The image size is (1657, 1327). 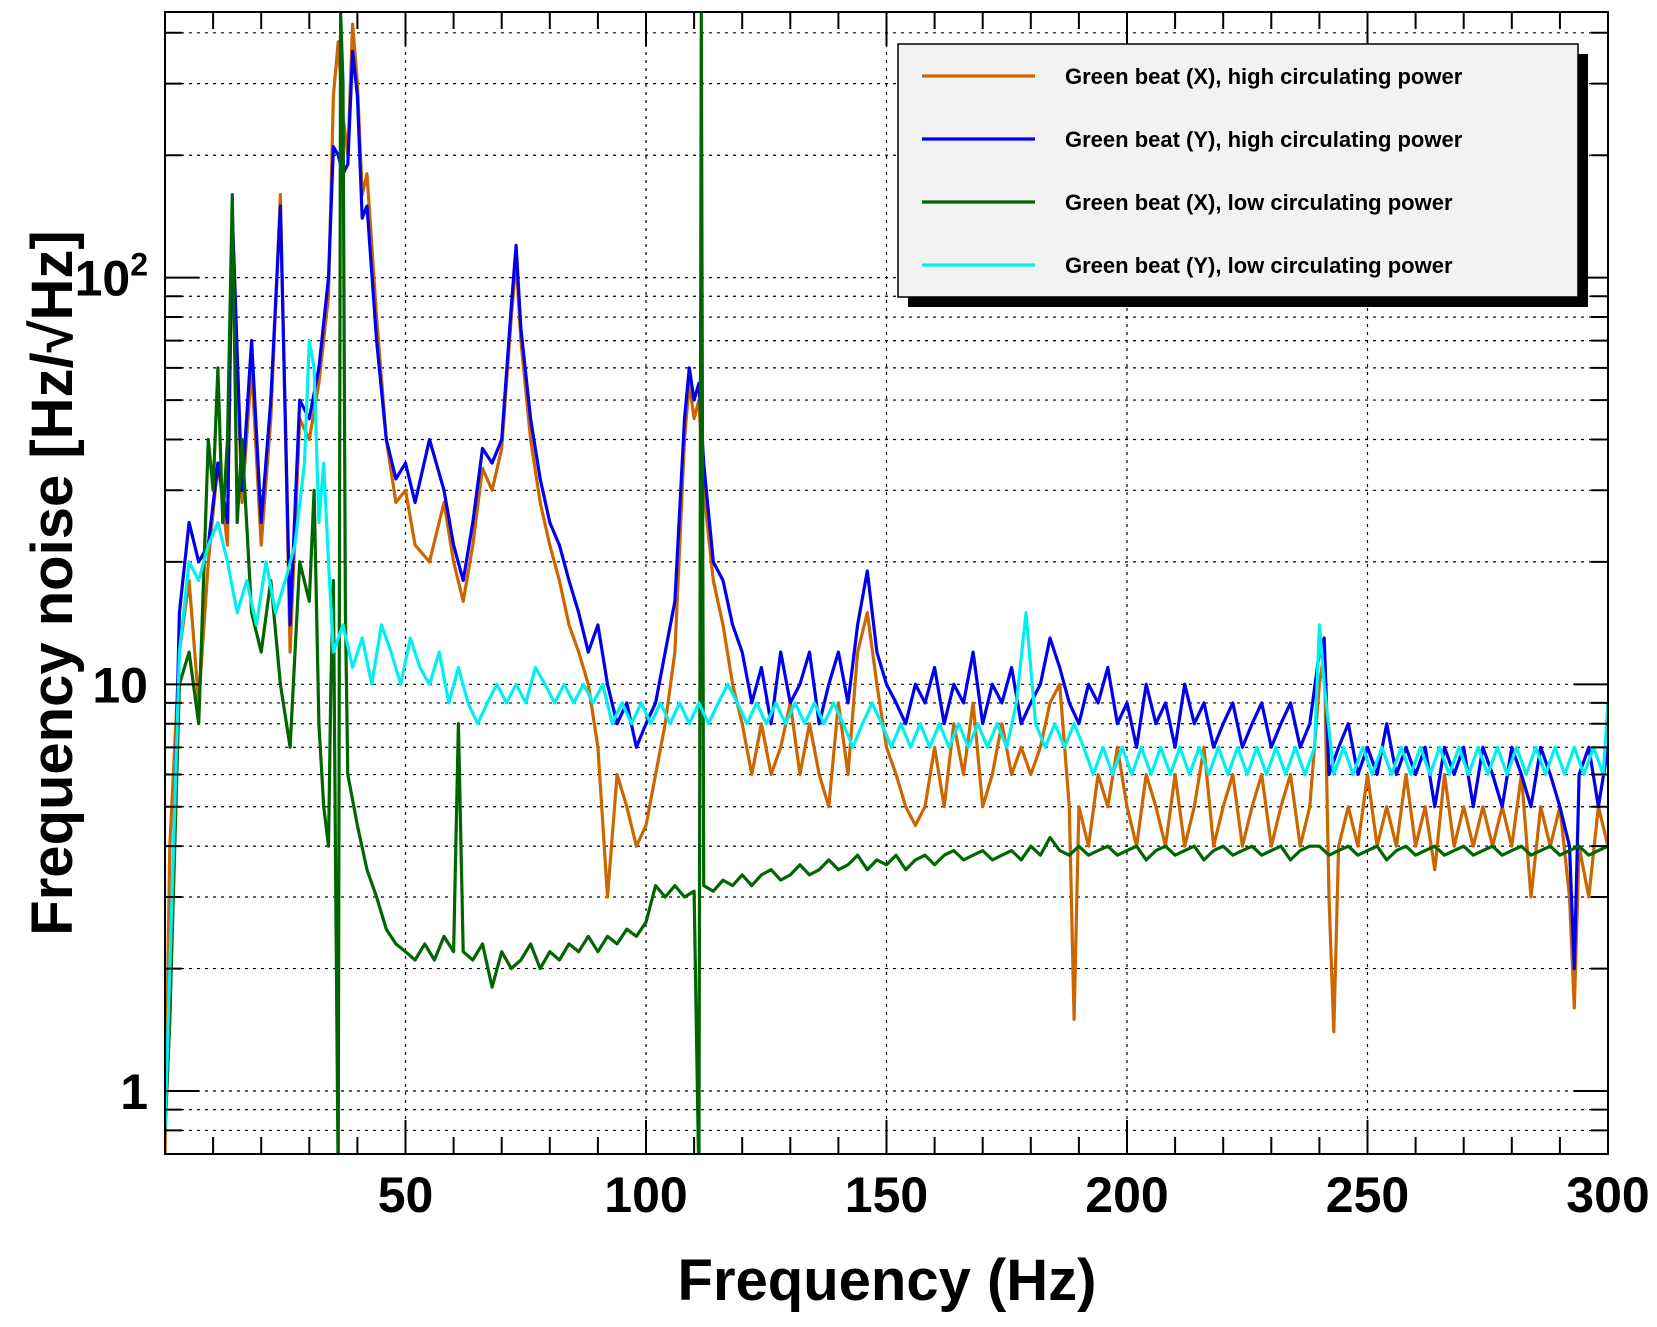 What do you see at coordinates (120, 685) in the screenshot?
I see `y-tick-label: 10` at bounding box center [120, 685].